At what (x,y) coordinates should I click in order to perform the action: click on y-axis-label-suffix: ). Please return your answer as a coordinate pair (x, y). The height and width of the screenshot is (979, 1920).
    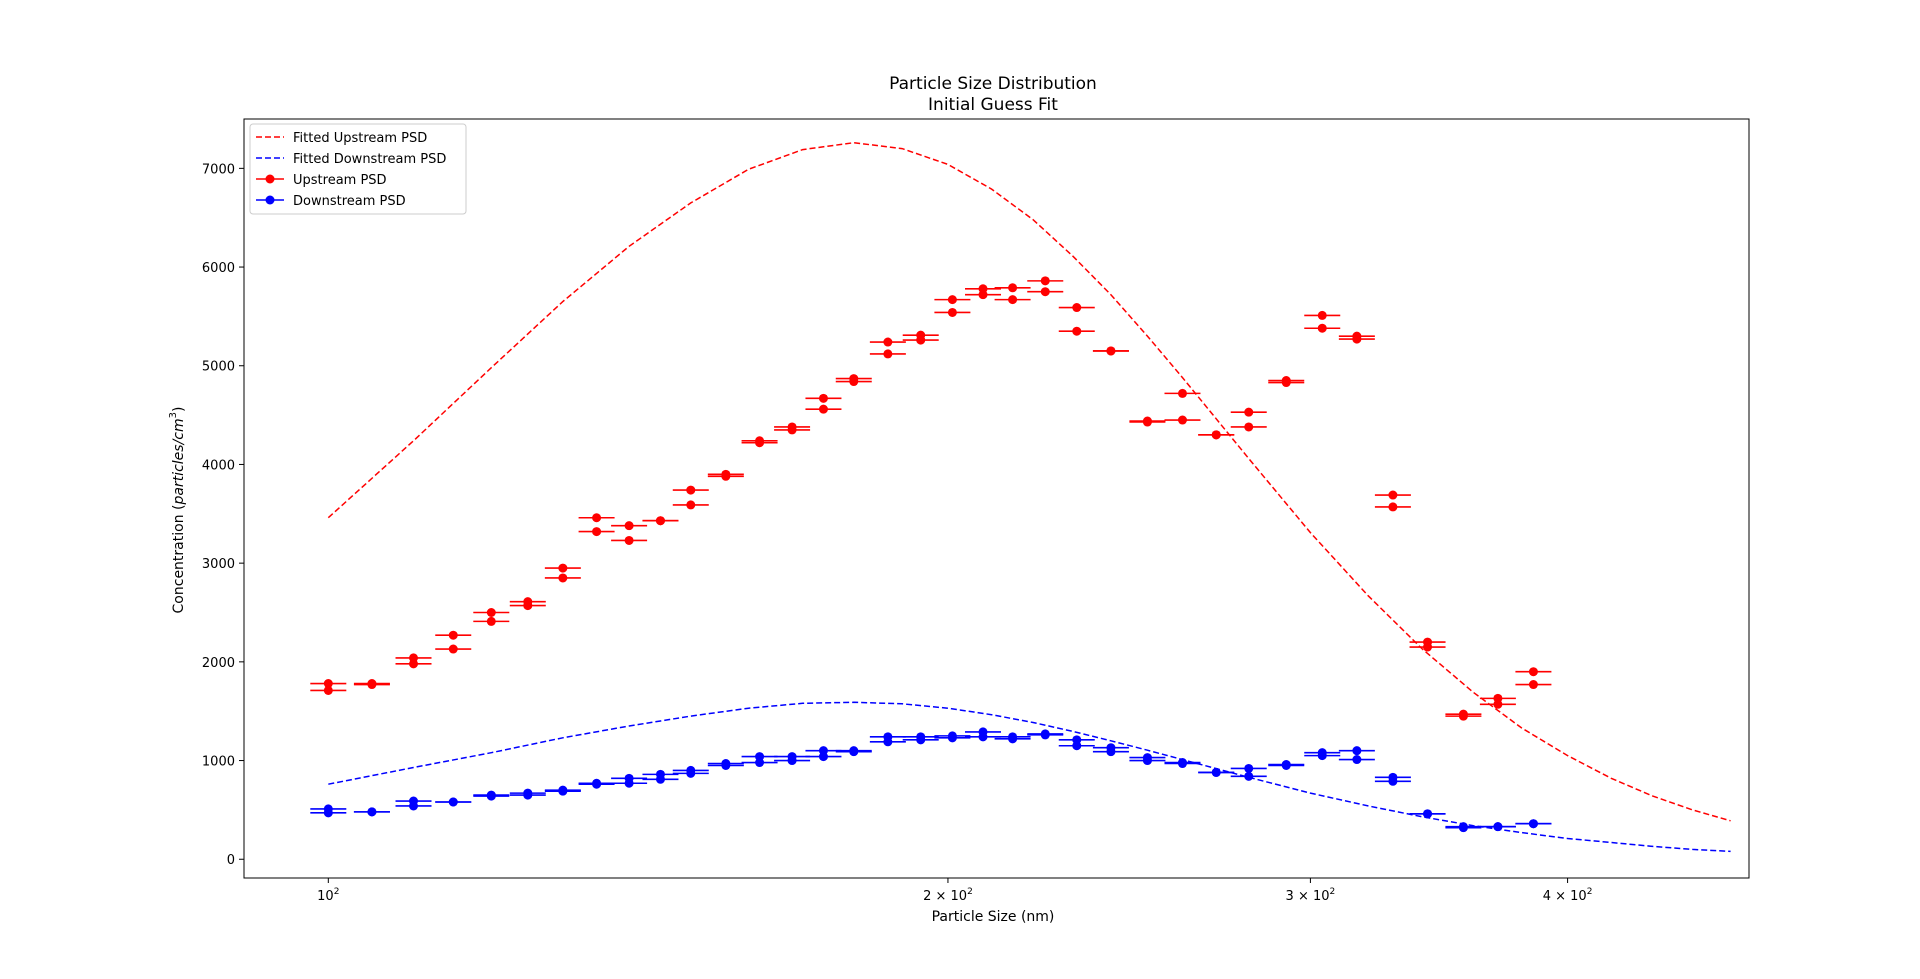
    Looking at the image, I should click on (179, 409).